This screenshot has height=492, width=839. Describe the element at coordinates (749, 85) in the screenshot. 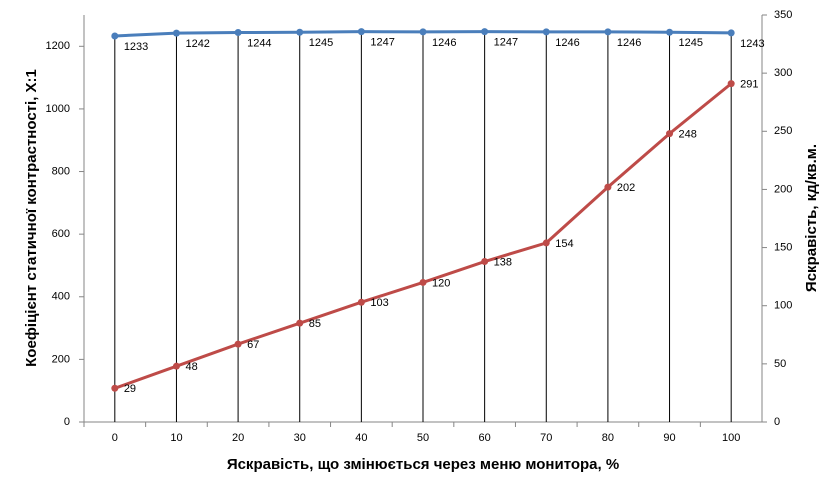

I see `data-label: 291` at that location.